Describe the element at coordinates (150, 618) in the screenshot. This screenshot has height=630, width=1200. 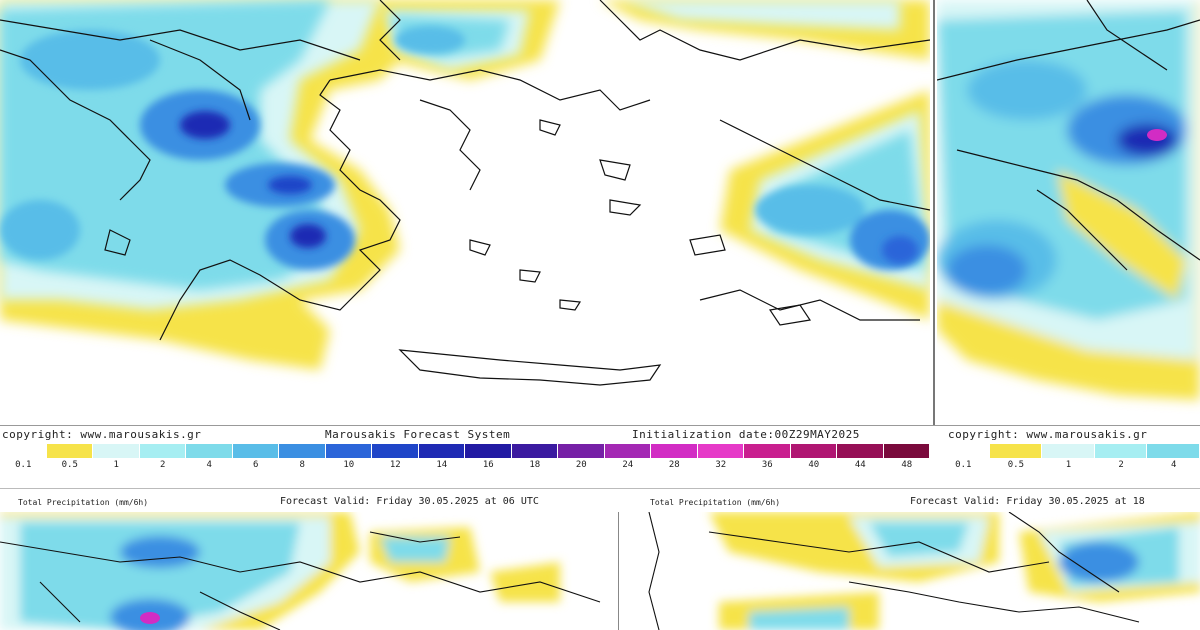
I see `bottom-left-max-core` at that location.